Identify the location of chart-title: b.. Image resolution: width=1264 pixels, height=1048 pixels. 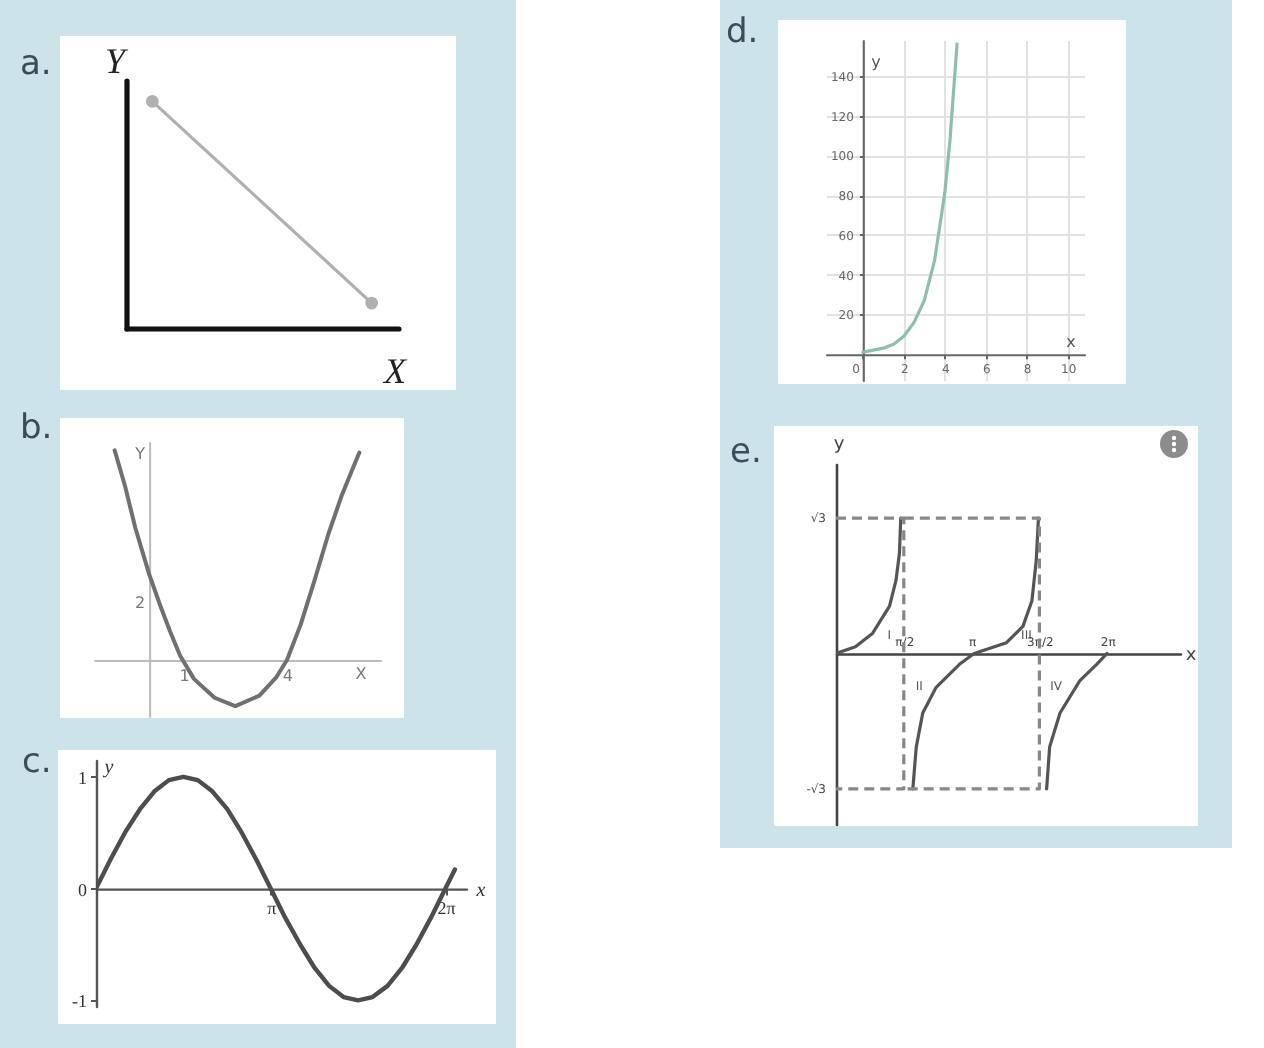
(36, 428).